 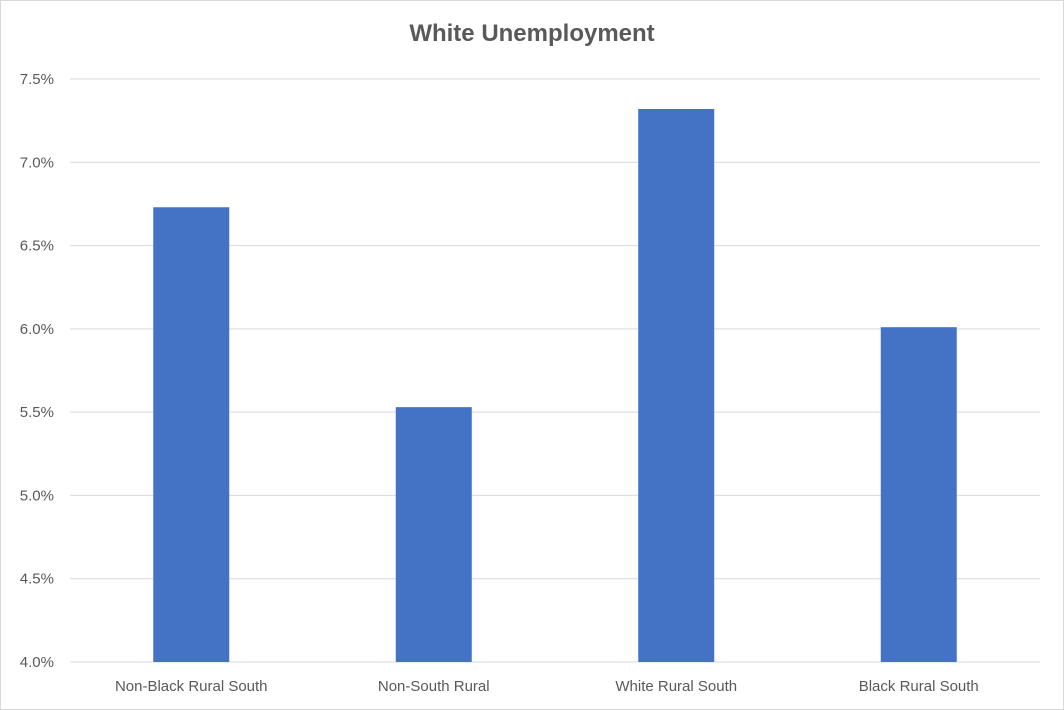 What do you see at coordinates (37, 246) in the screenshot?
I see `y-tick-label: 6.5%` at bounding box center [37, 246].